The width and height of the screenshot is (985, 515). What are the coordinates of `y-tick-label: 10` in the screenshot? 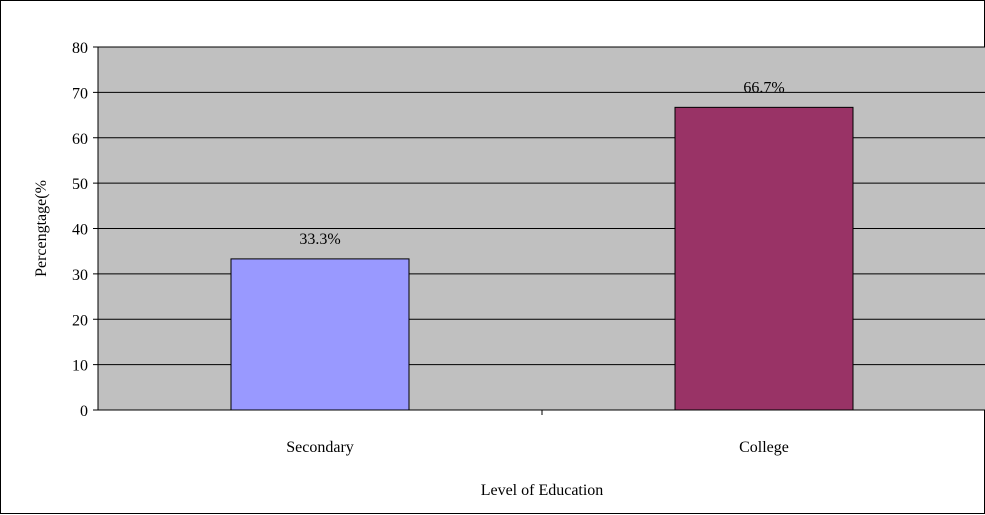 It's located at (80, 366).